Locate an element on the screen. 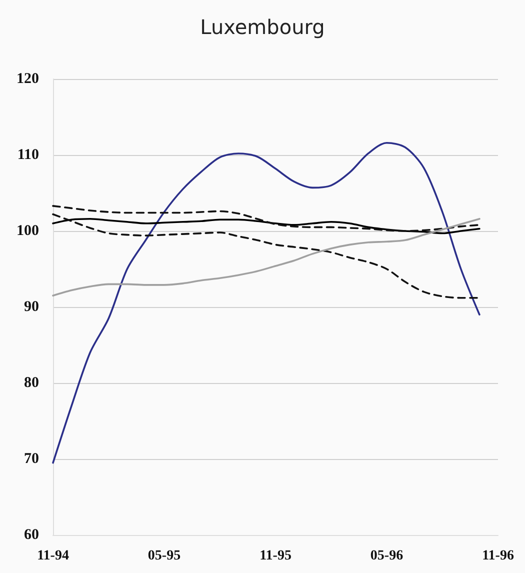 The height and width of the screenshot is (573, 525). y-tick-label: 70 is located at coordinates (31, 459).